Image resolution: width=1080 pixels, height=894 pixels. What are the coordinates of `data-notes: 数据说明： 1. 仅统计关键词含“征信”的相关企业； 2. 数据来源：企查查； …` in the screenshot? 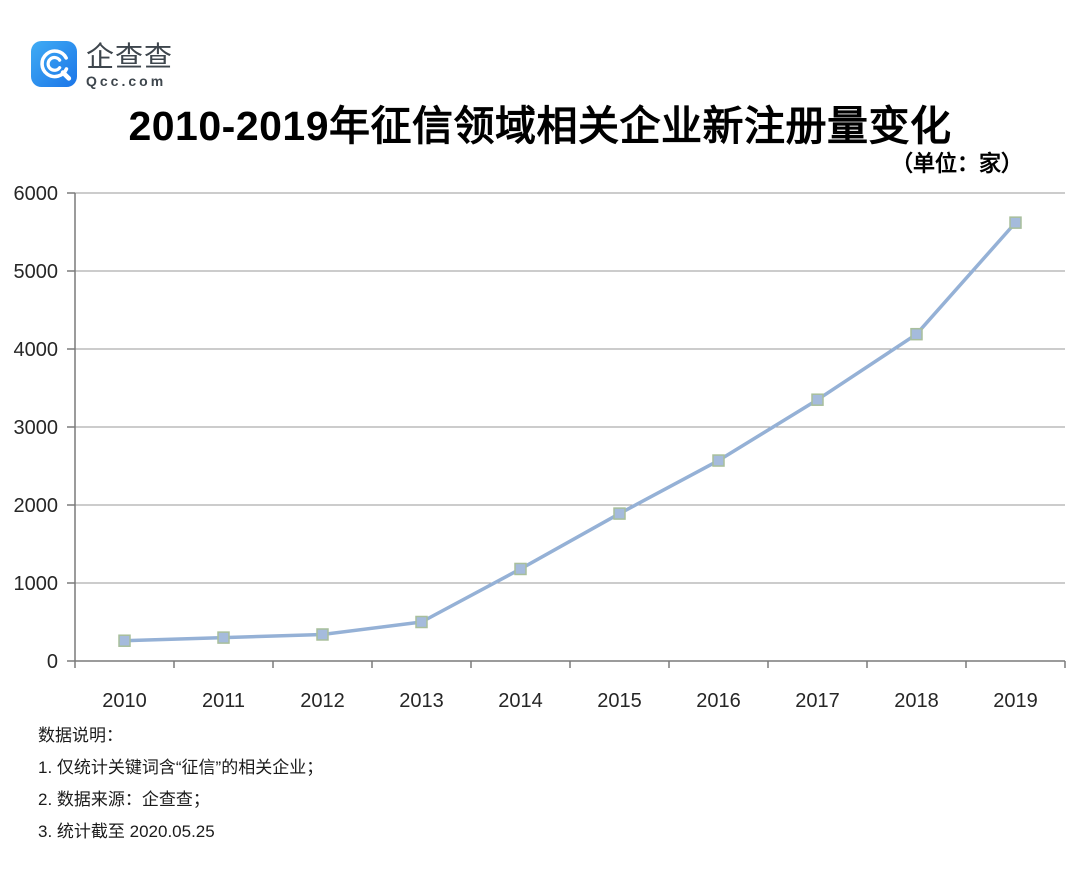 It's located at (180, 790).